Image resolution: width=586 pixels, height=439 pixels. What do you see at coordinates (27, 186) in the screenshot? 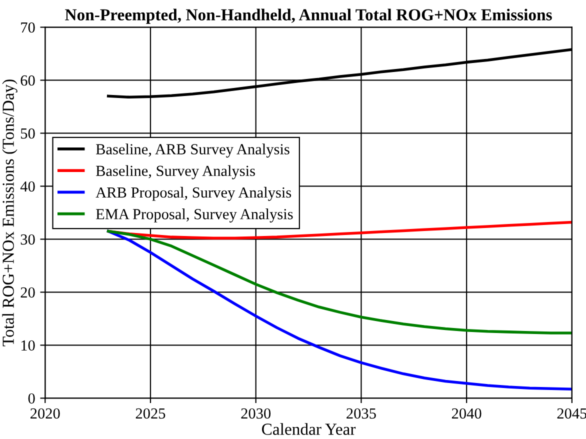
I see `y-tick-label: 40` at bounding box center [27, 186].